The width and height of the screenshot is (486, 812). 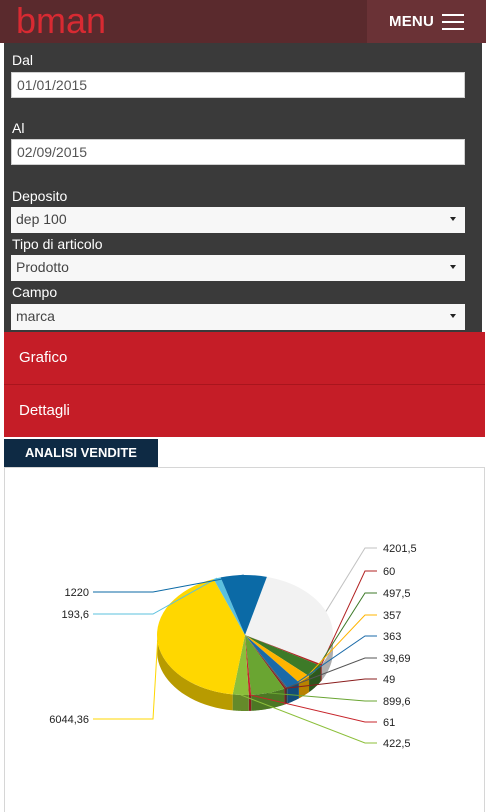 What do you see at coordinates (397, 594) in the screenshot?
I see `data-label: 497,5` at bounding box center [397, 594].